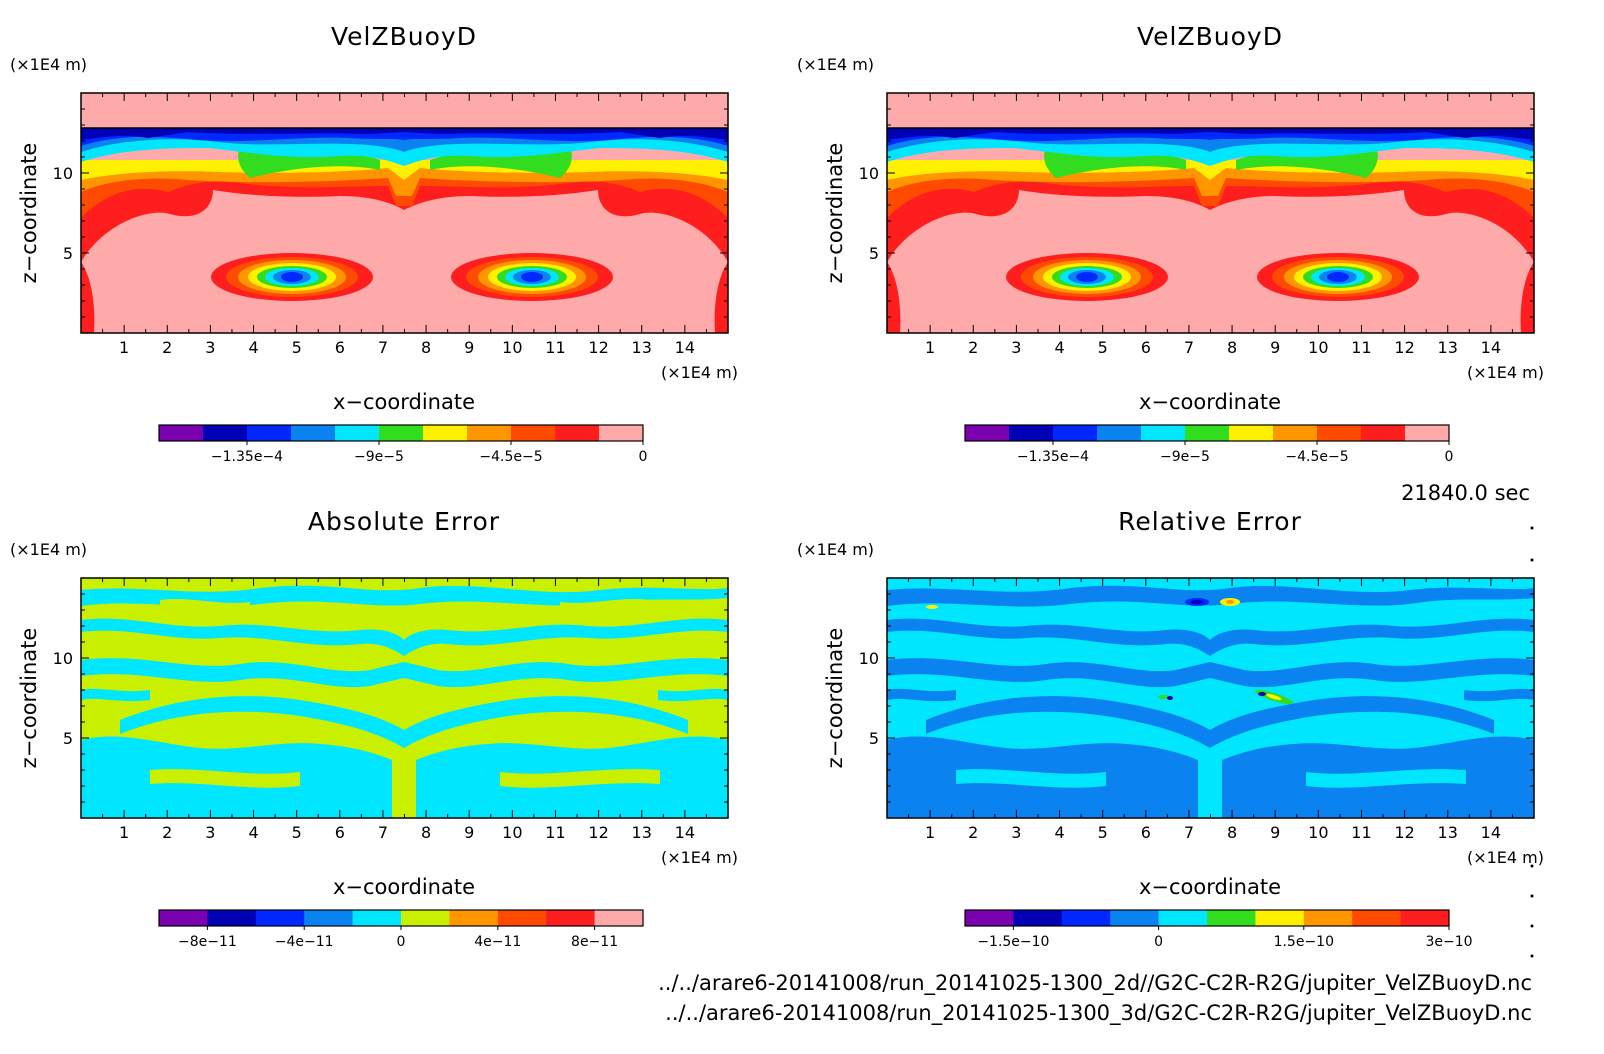  Describe the element at coordinates (68, 253) in the screenshot. I see `y-tick-label: 5` at that location.